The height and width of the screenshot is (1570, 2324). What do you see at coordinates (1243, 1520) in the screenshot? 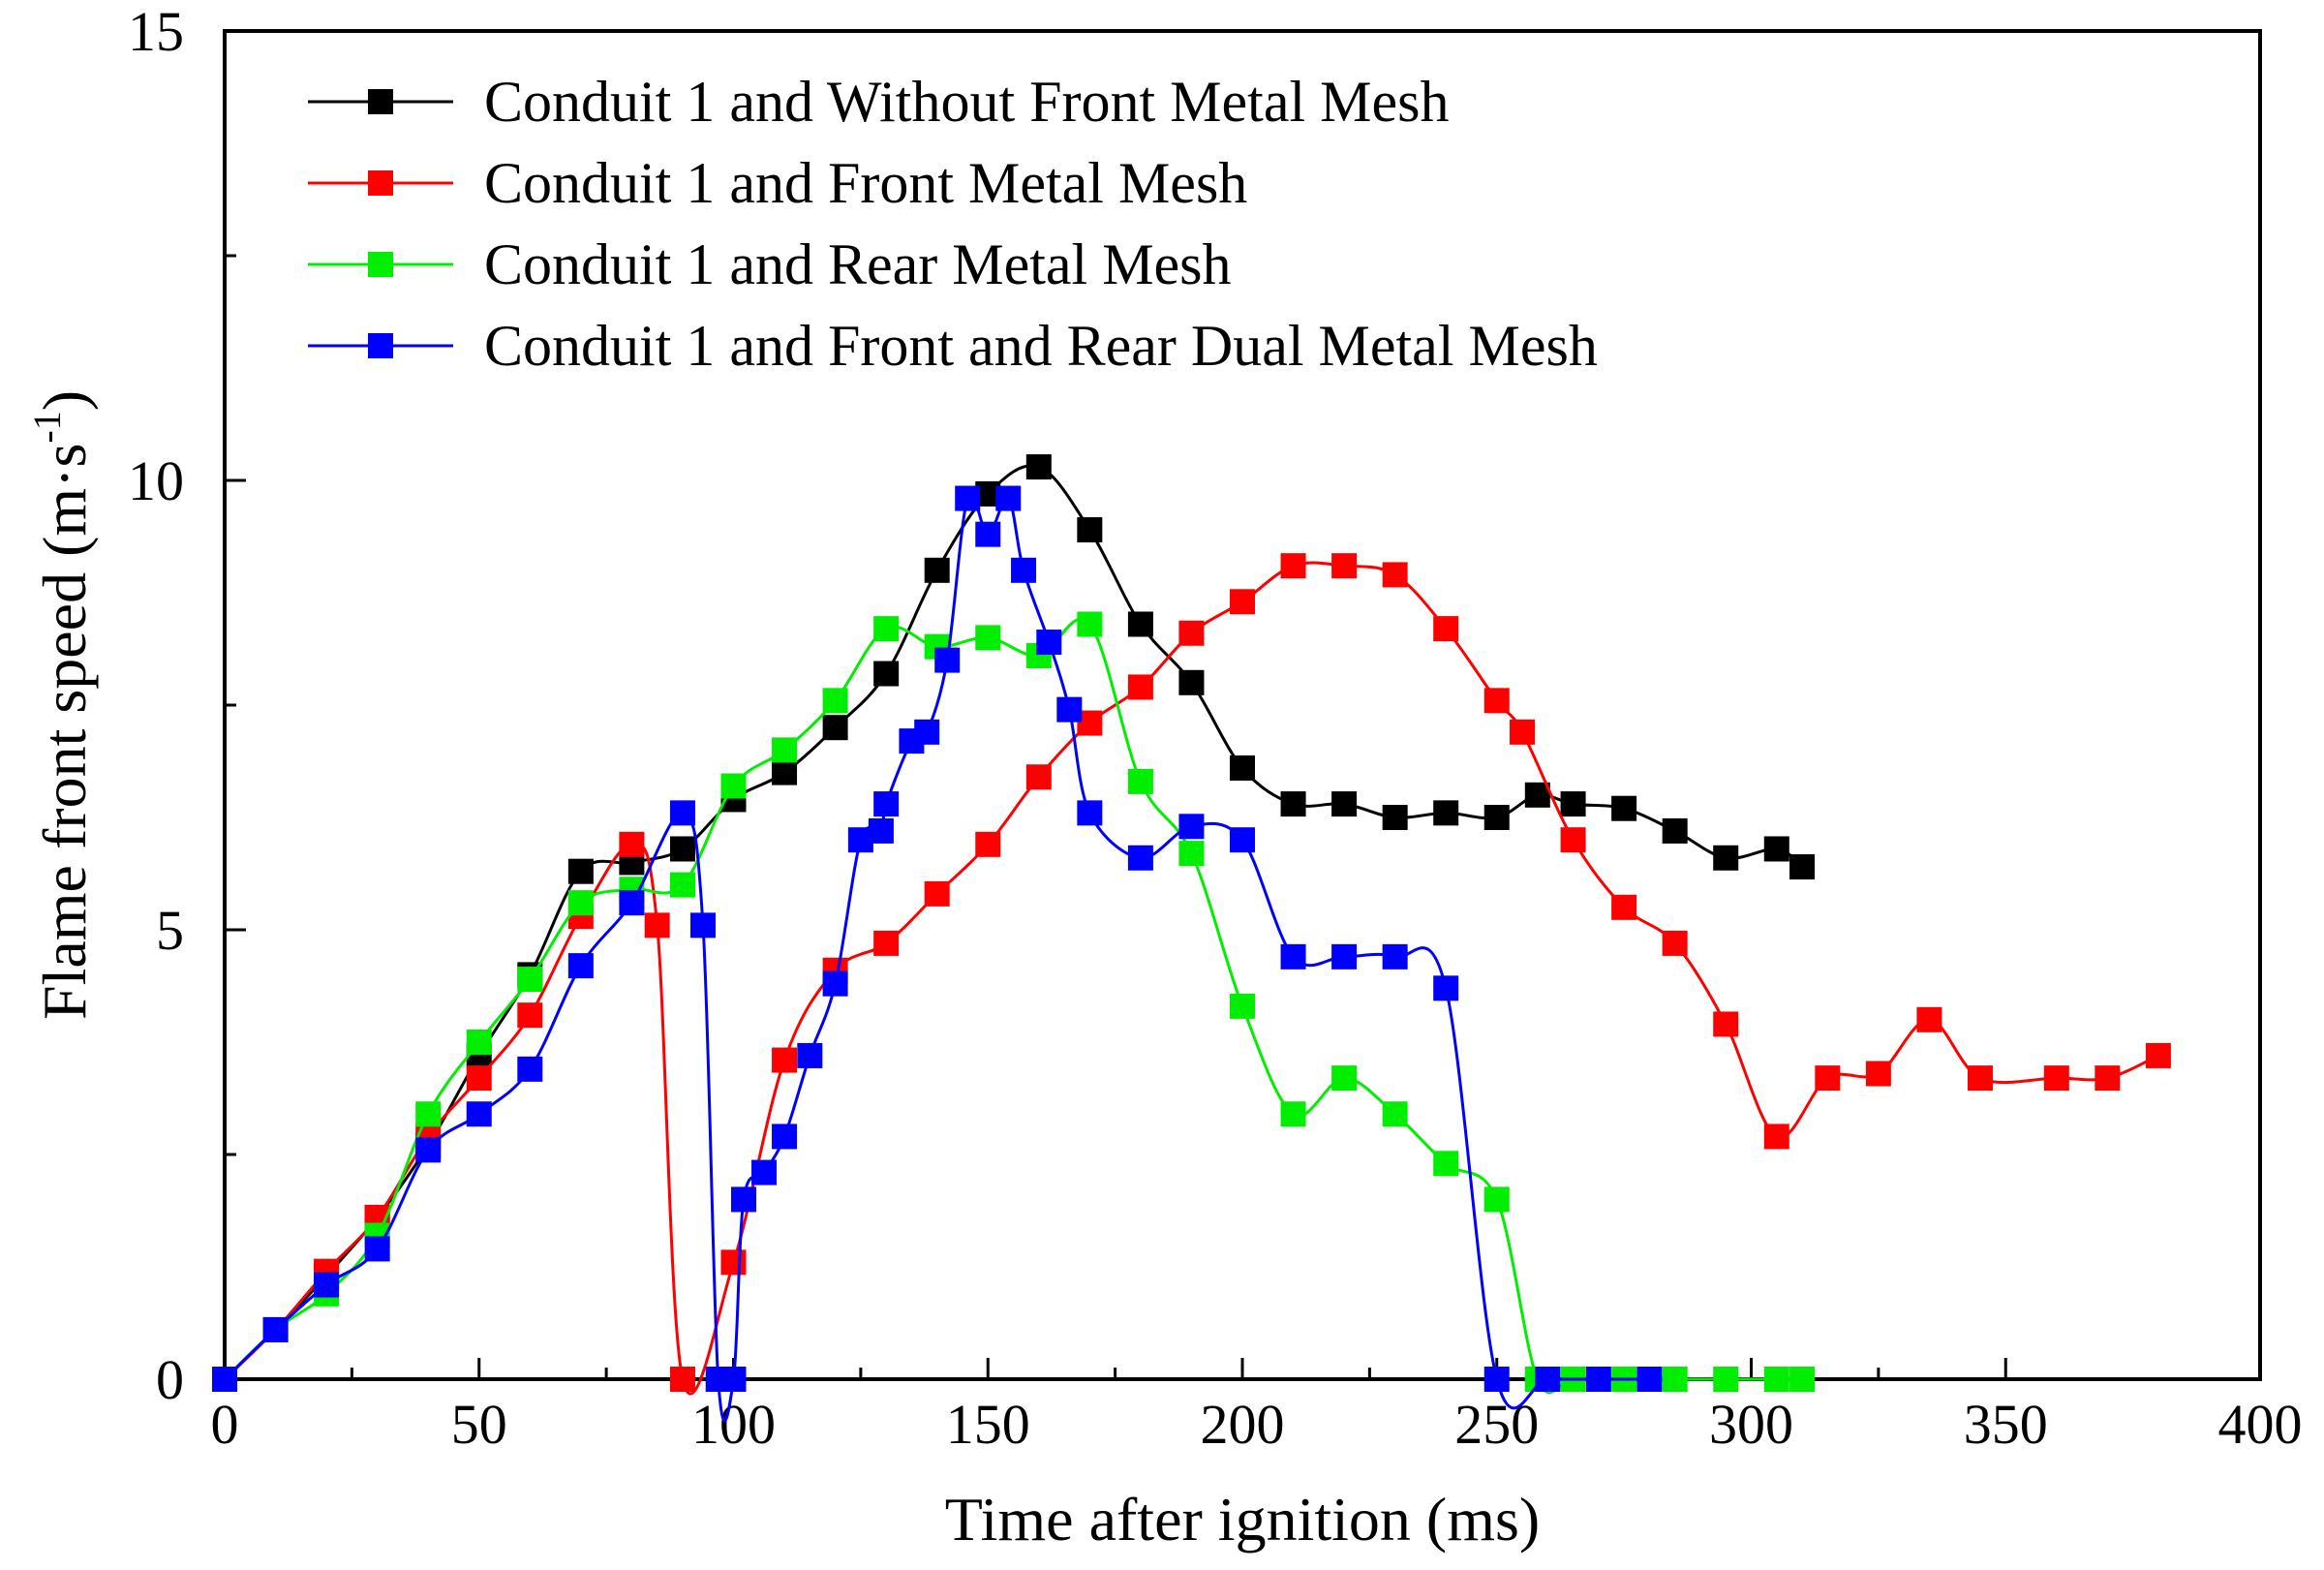
I see `x-axis-title: Time after ignition (ms)` at bounding box center [1243, 1520].